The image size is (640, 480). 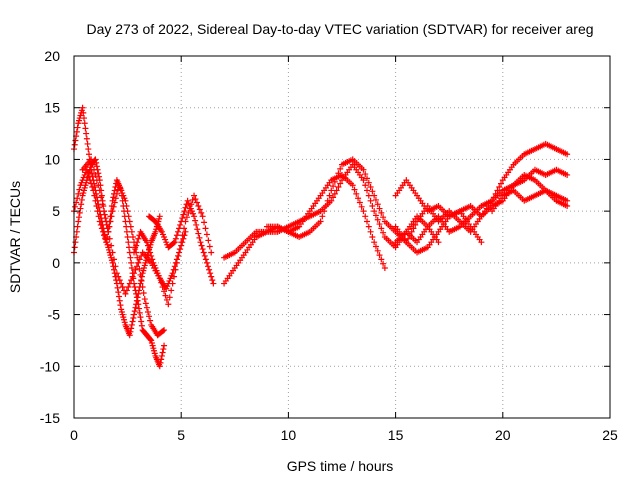 What do you see at coordinates (396, 435) in the screenshot?
I see `x-tick-label: 15` at bounding box center [396, 435].